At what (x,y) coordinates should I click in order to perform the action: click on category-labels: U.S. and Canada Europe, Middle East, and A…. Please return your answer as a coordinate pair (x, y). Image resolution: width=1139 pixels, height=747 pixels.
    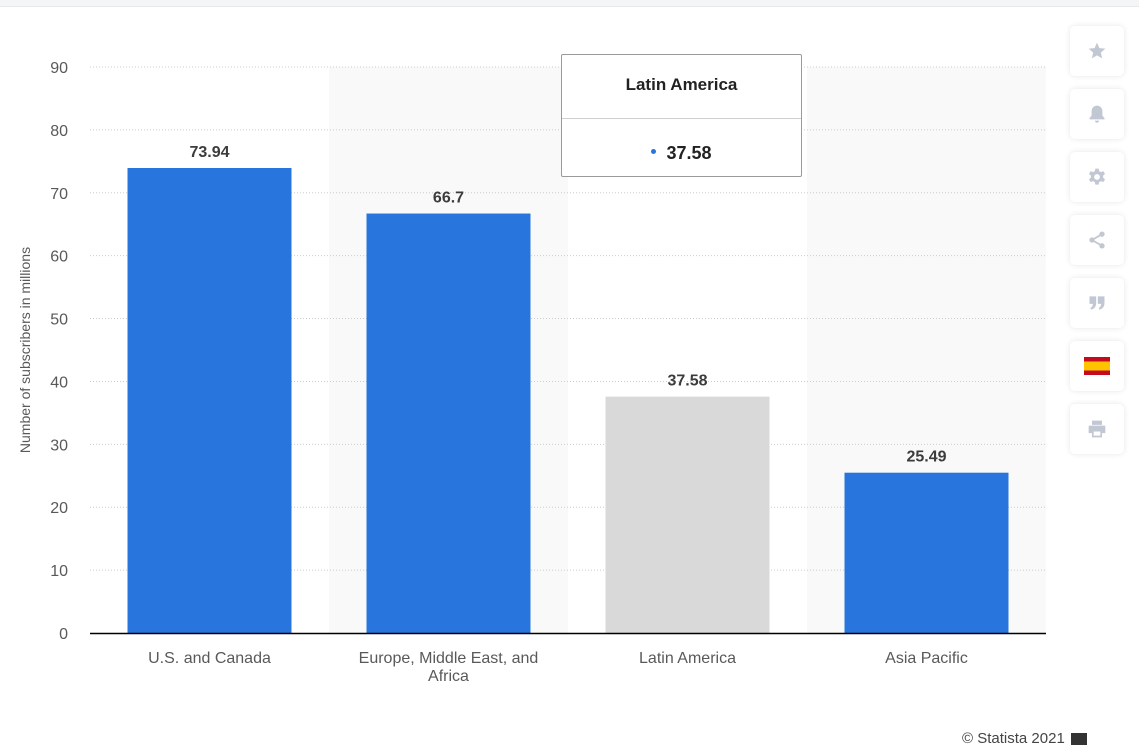
    Looking at the image, I should click on (558, 667).